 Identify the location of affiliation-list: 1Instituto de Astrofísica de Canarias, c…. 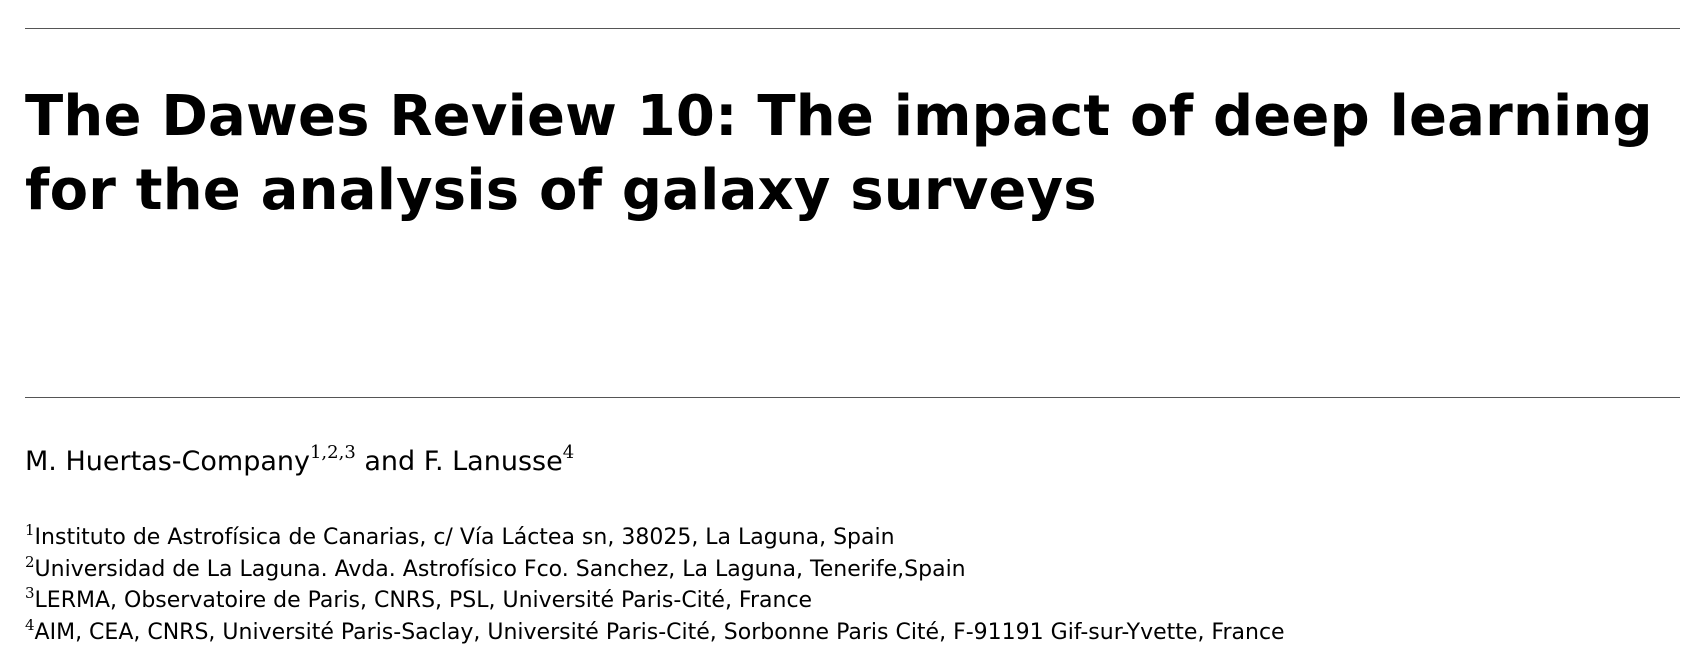
(655, 585).